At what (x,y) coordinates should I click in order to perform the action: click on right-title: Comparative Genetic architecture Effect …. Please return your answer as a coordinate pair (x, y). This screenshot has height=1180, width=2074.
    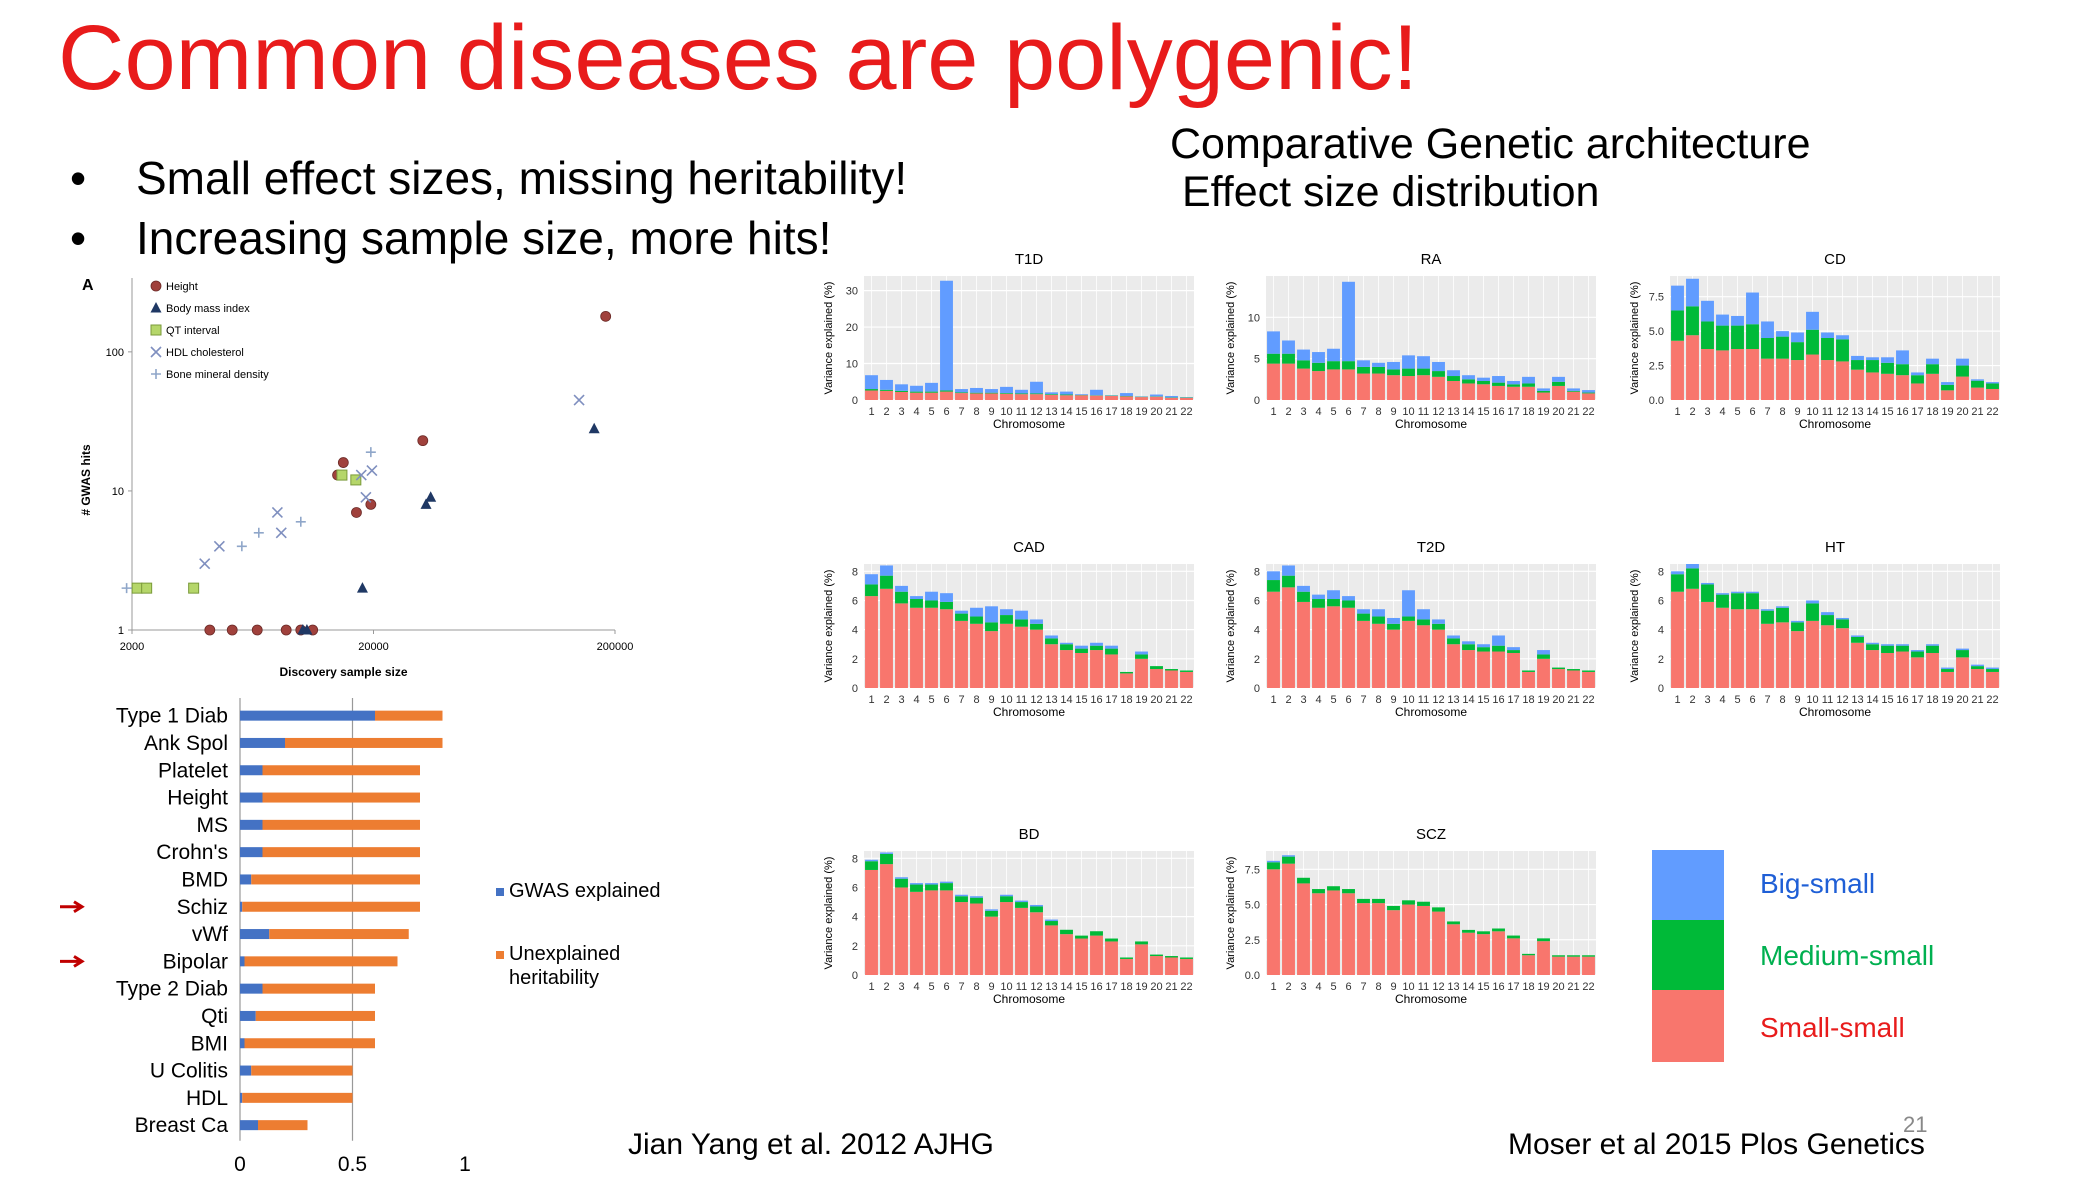
    Looking at the image, I should click on (1490, 168).